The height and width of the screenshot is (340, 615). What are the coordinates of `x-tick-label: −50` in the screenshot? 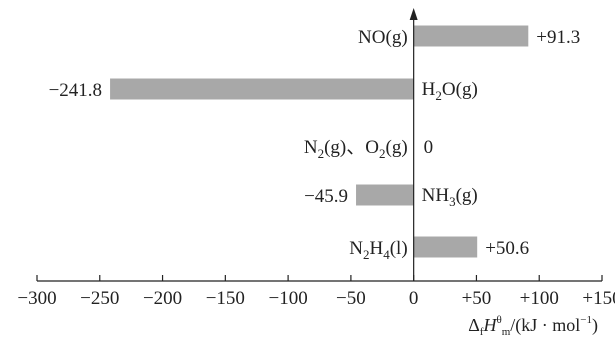 It's located at (351, 298).